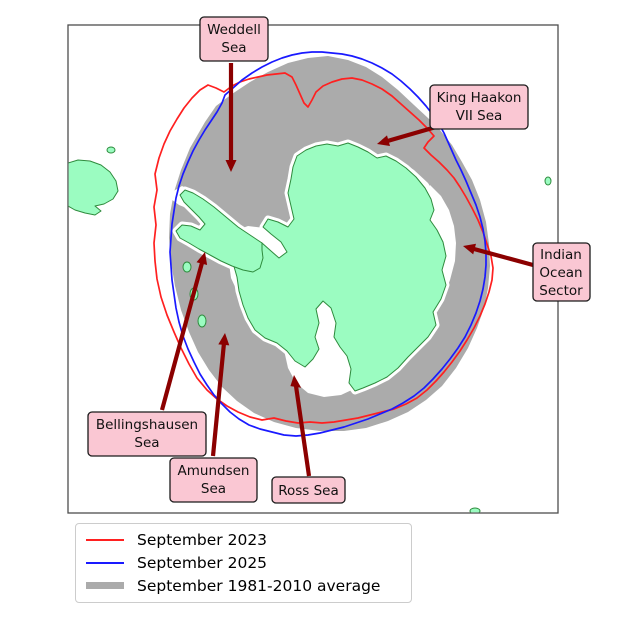 The height and width of the screenshot is (627, 627). What do you see at coordinates (219, 231) in the screenshot?
I see `antarctic-peninsula` at bounding box center [219, 231].